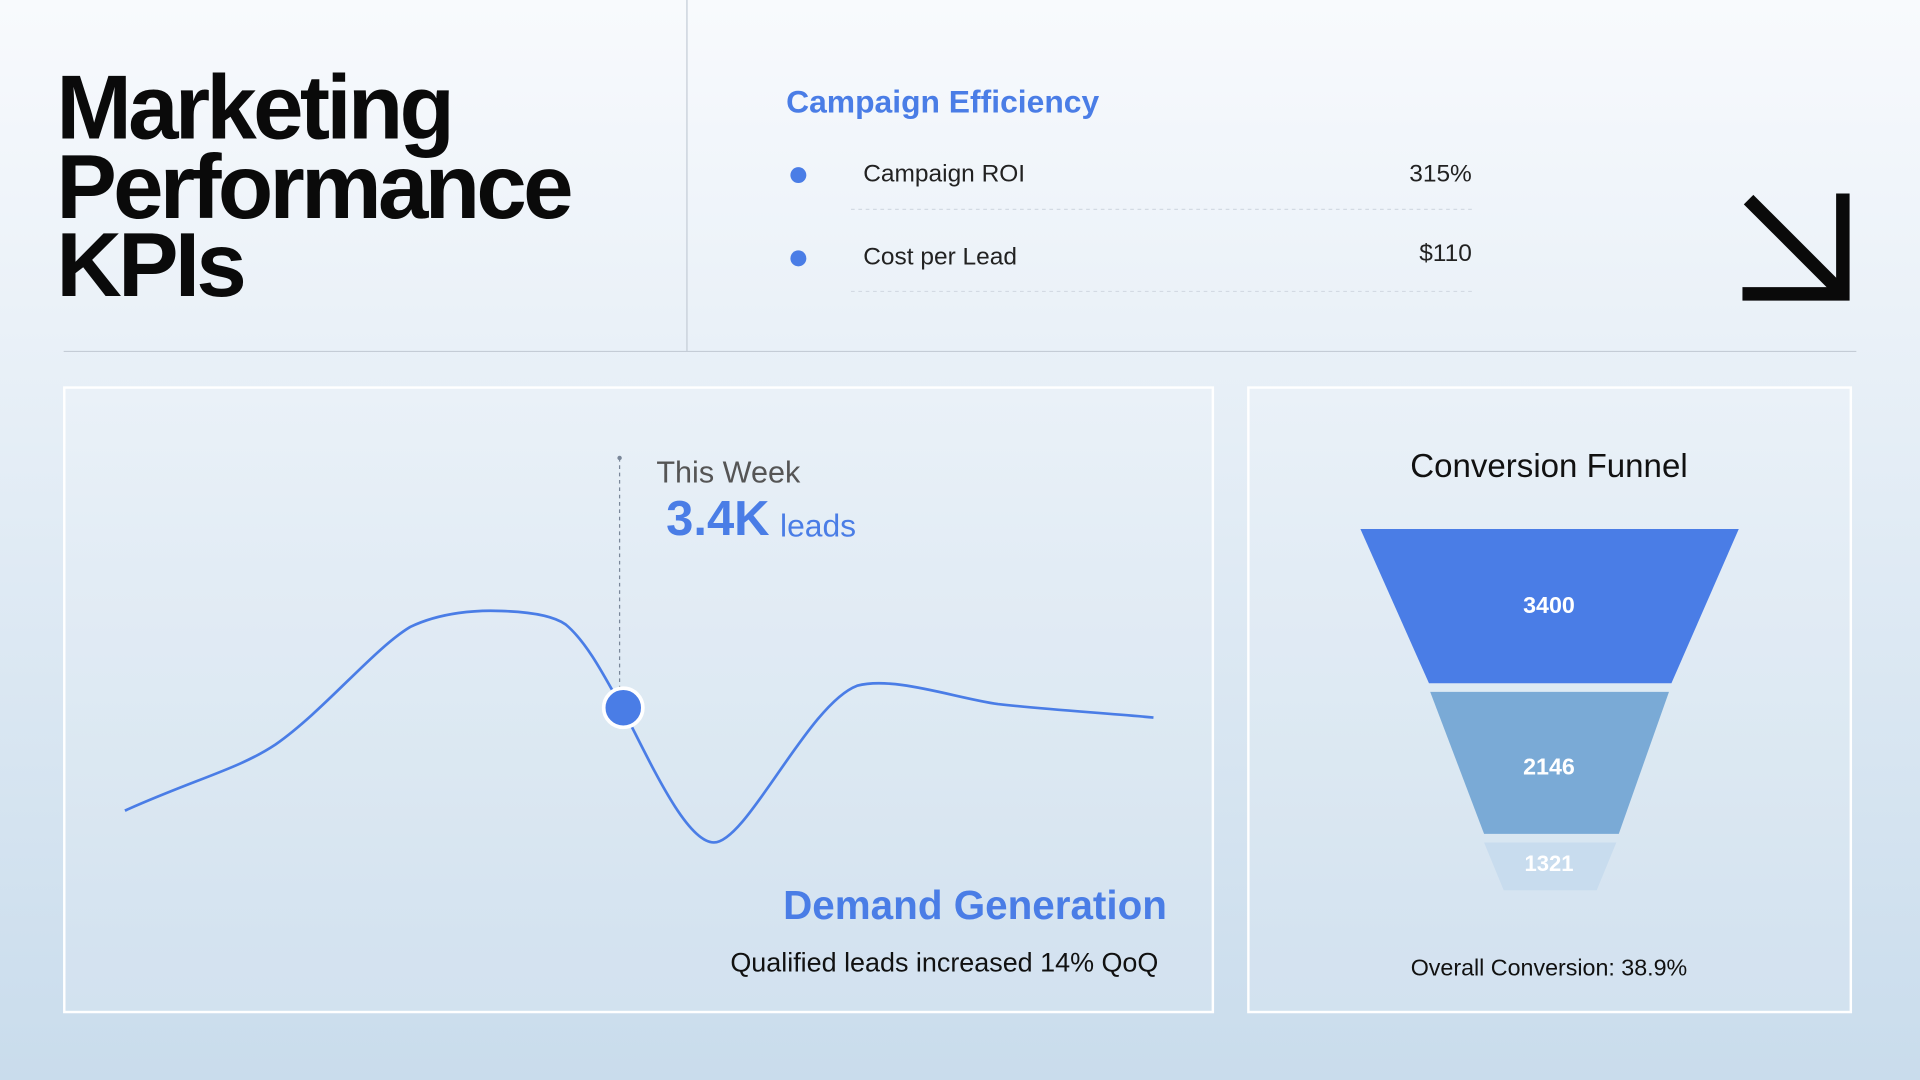 The height and width of the screenshot is (1080, 1920). I want to click on funnel-value: 2146, so click(1549, 767).